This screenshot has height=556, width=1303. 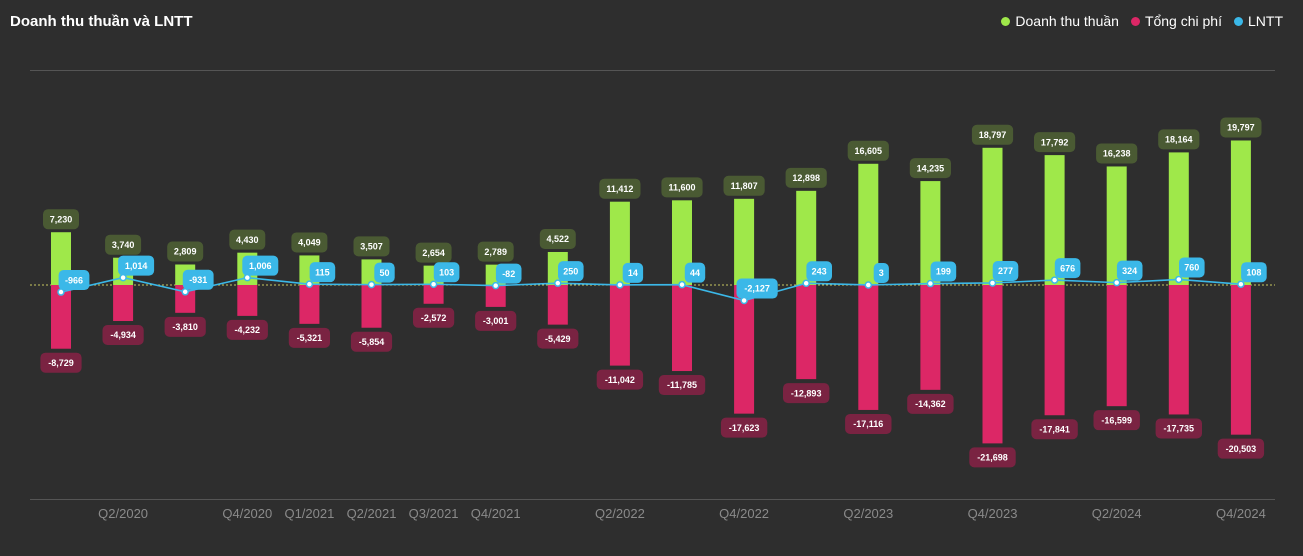 I want to click on label-profit-2: -931, so click(x=198, y=280).